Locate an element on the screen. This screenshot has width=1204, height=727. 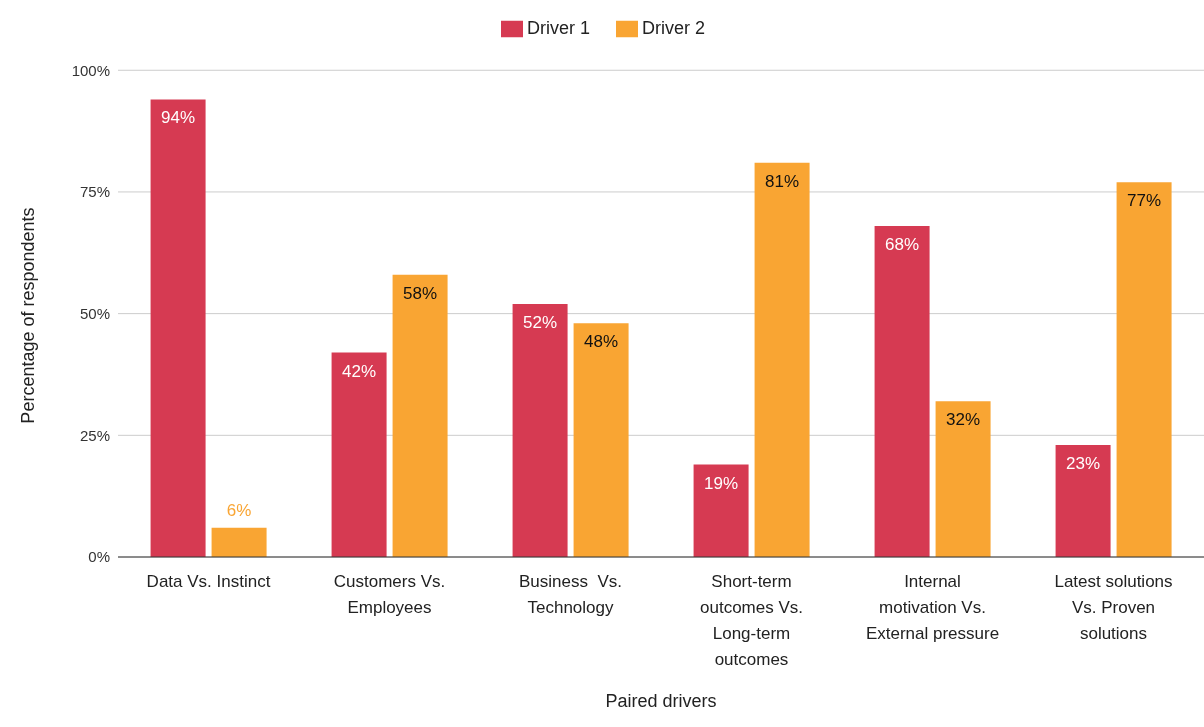
legend-label: Driver 2 is located at coordinates (674, 28).